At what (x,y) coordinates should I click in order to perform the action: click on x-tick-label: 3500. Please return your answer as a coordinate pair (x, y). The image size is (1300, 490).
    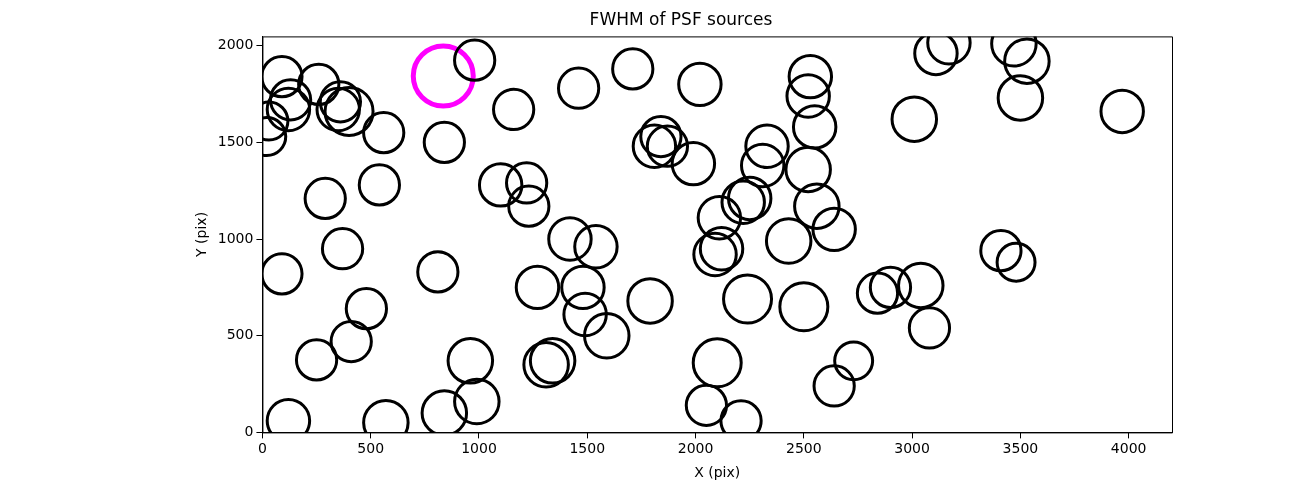
    Looking at the image, I should click on (1020, 448).